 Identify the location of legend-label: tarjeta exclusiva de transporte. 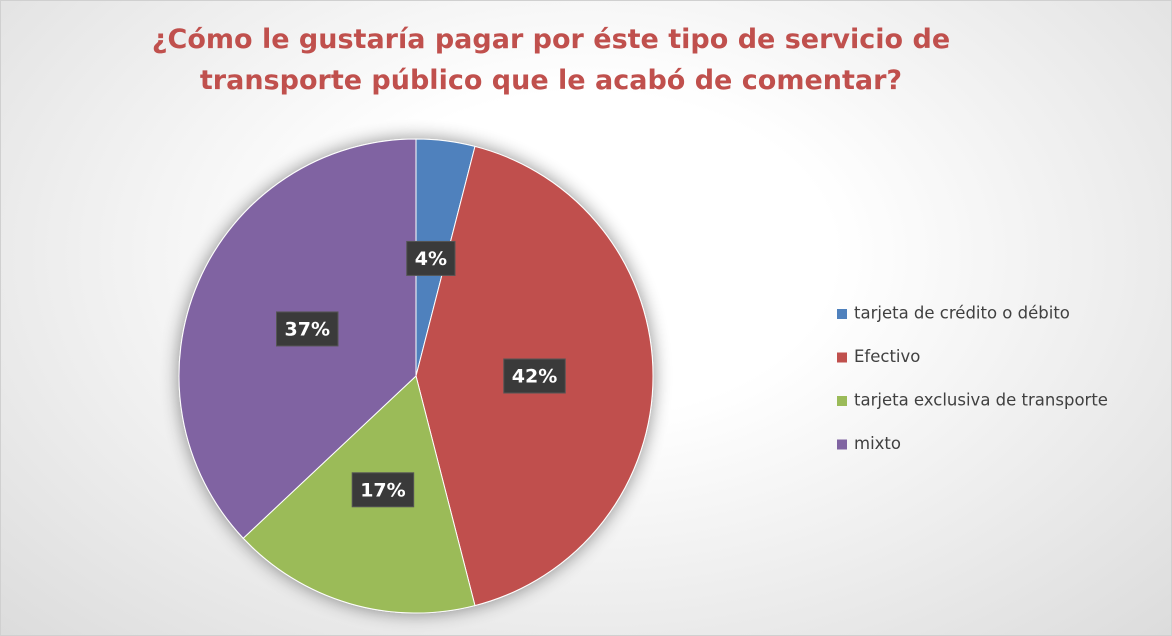
(981, 400).